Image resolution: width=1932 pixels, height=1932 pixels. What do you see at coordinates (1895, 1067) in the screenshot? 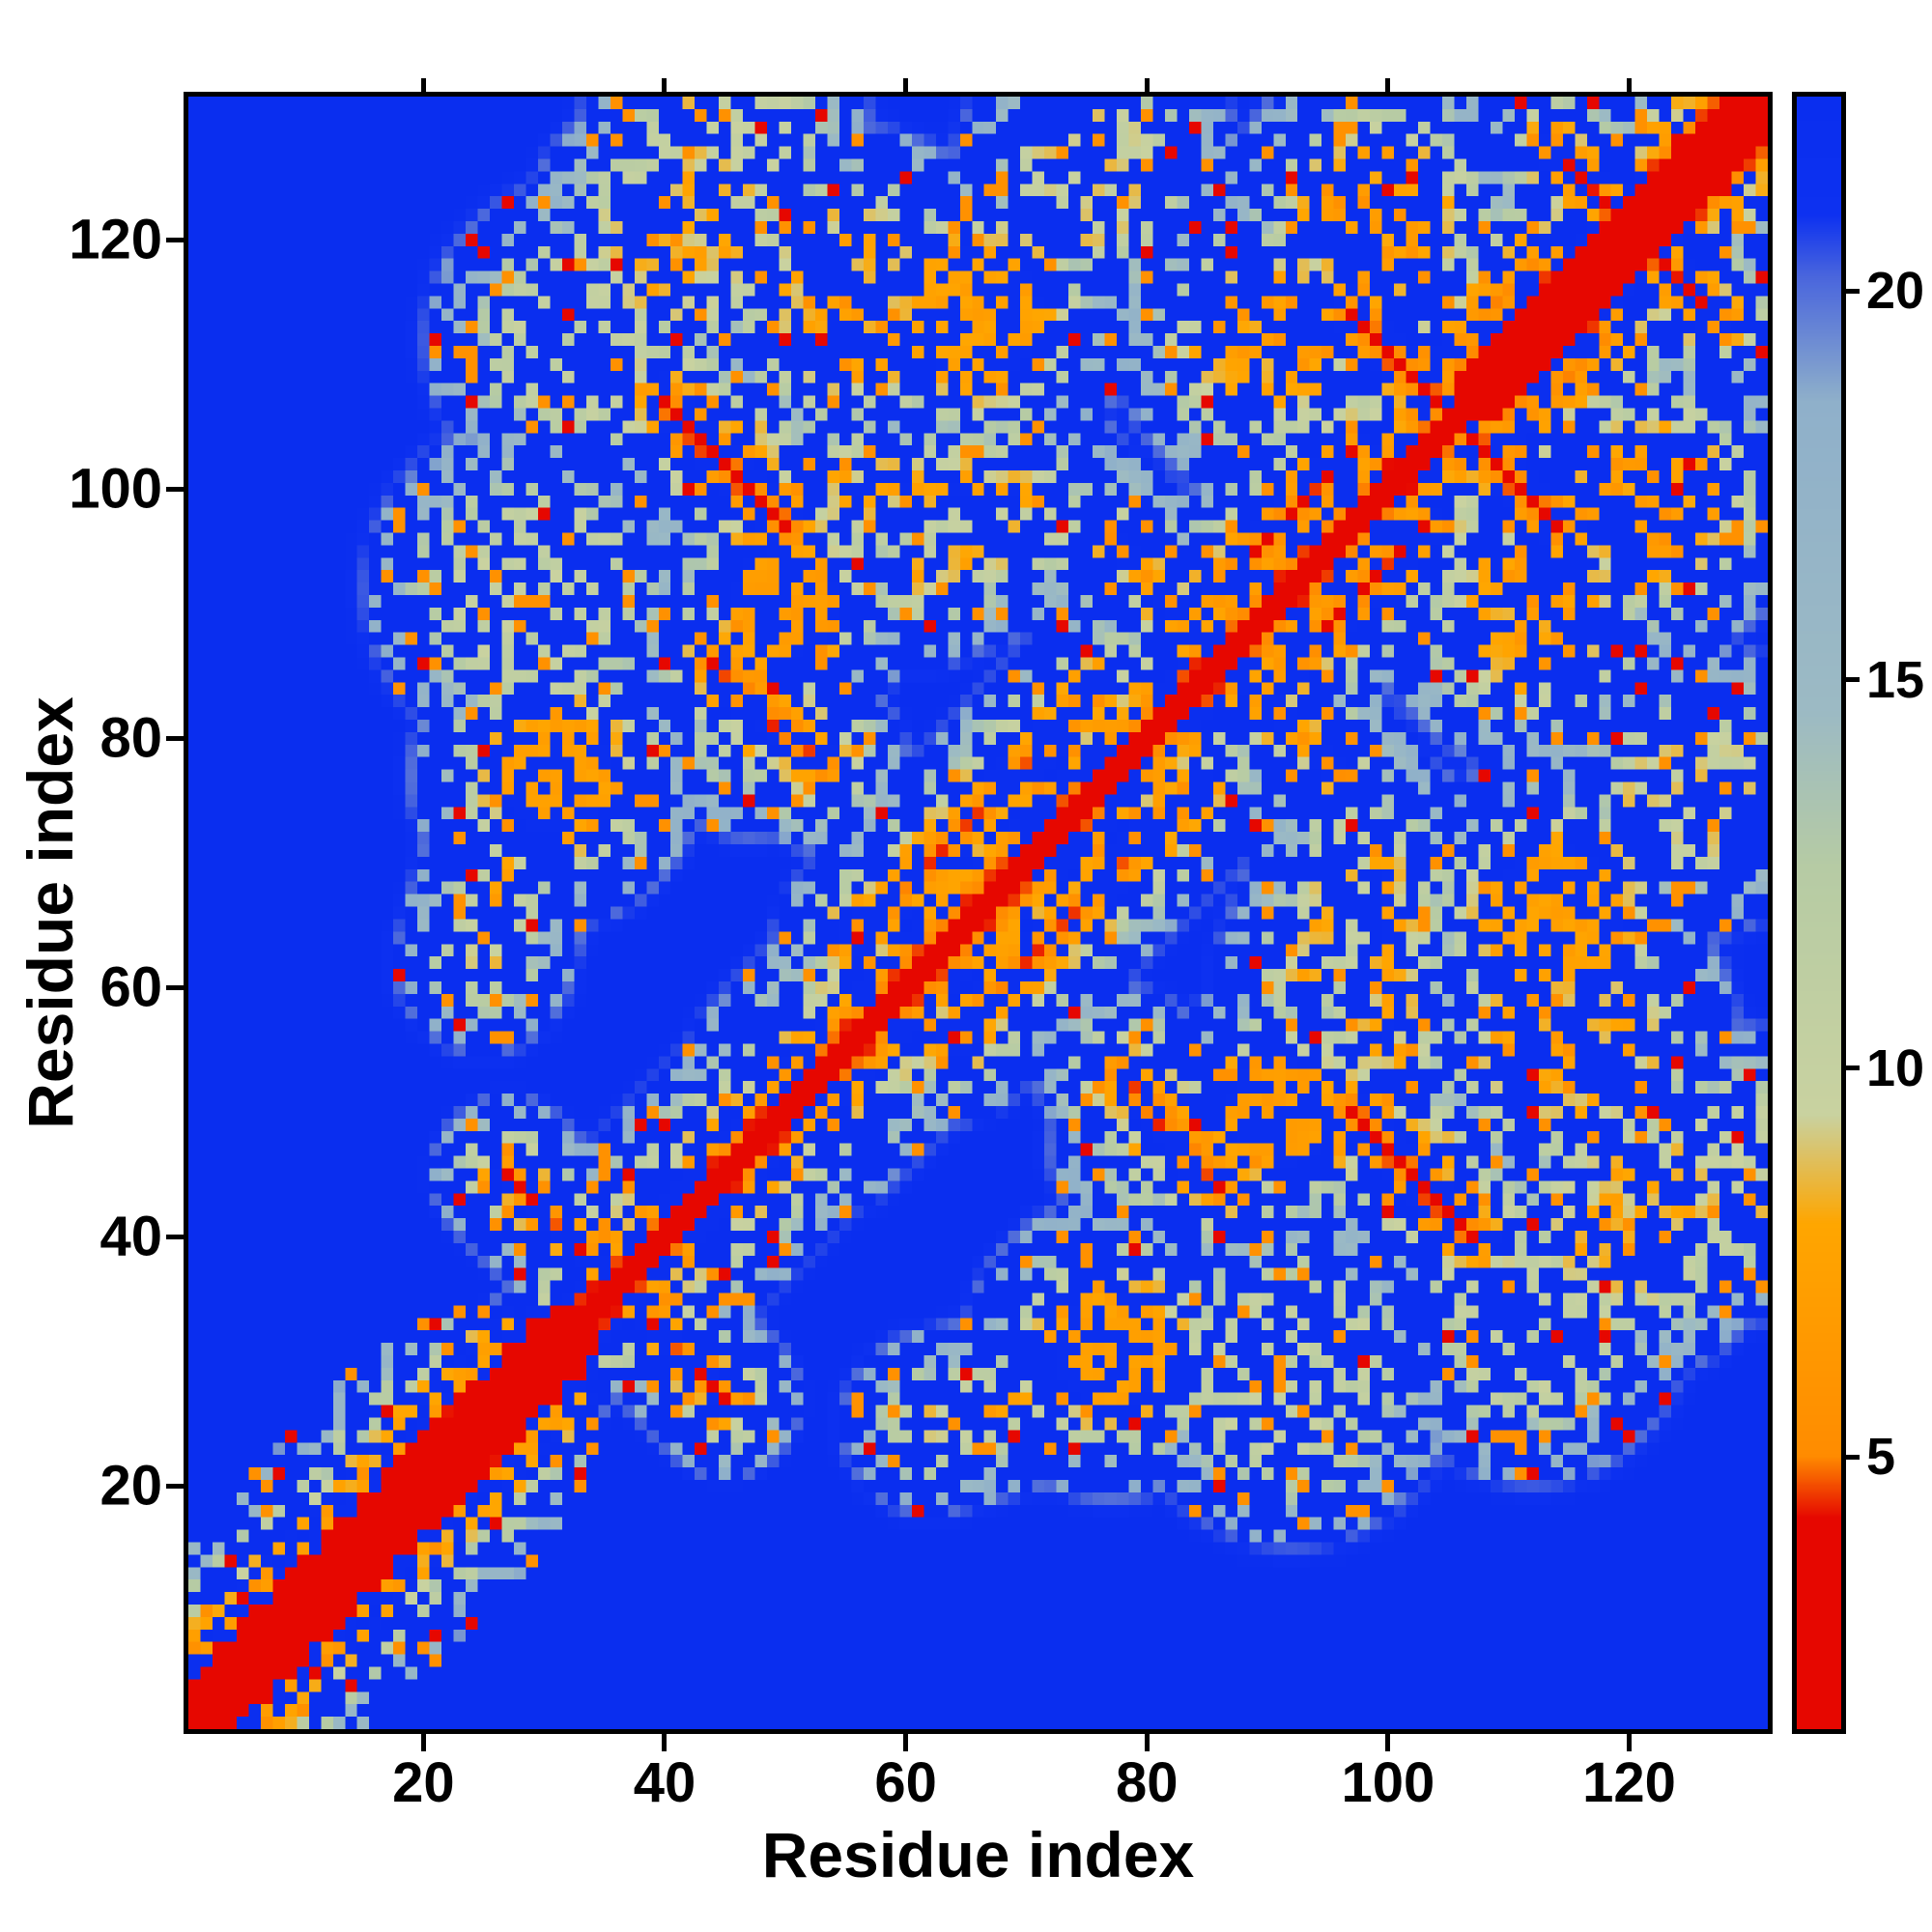
I see `colorbar-tick-label: 10` at bounding box center [1895, 1067].